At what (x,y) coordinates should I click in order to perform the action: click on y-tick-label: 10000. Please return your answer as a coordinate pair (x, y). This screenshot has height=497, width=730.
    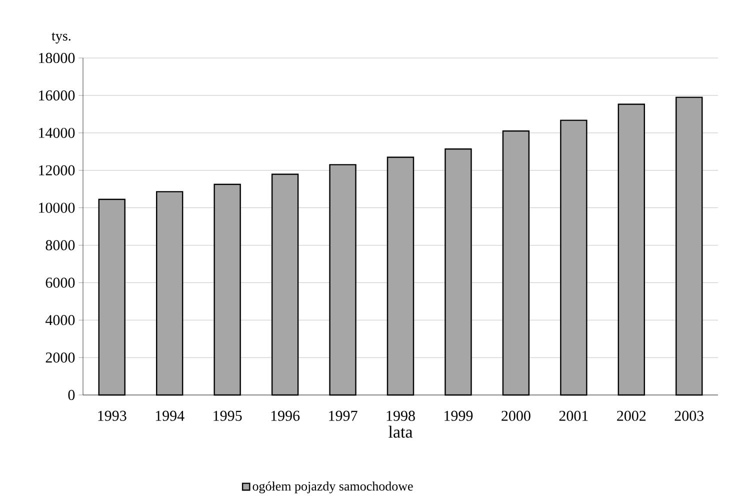
    Looking at the image, I should click on (57, 207).